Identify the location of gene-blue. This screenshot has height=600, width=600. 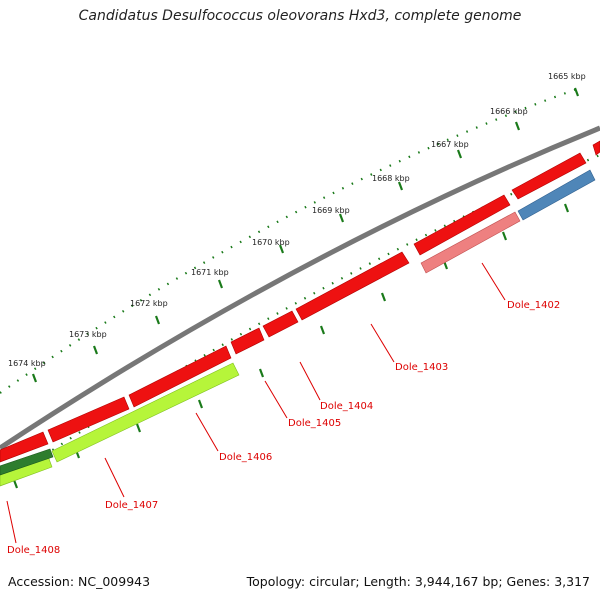
(556, 195).